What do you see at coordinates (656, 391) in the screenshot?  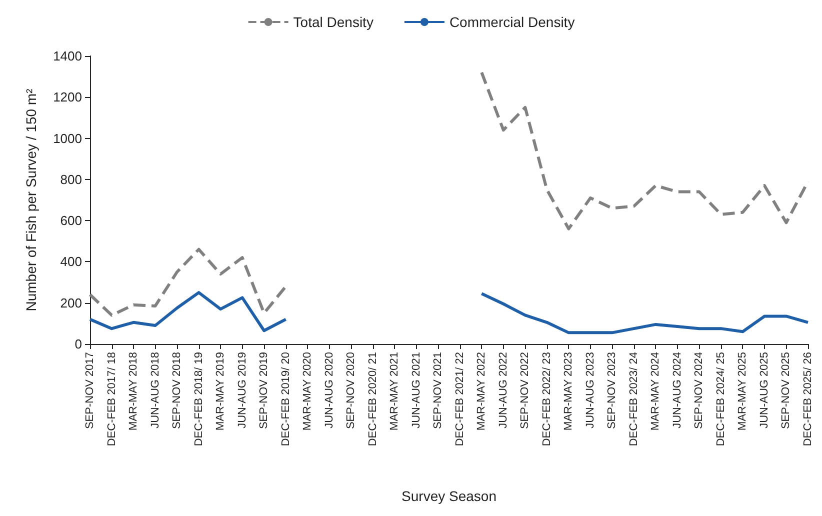 I see `x-tick-label: MAR-MAY 2024` at bounding box center [656, 391].